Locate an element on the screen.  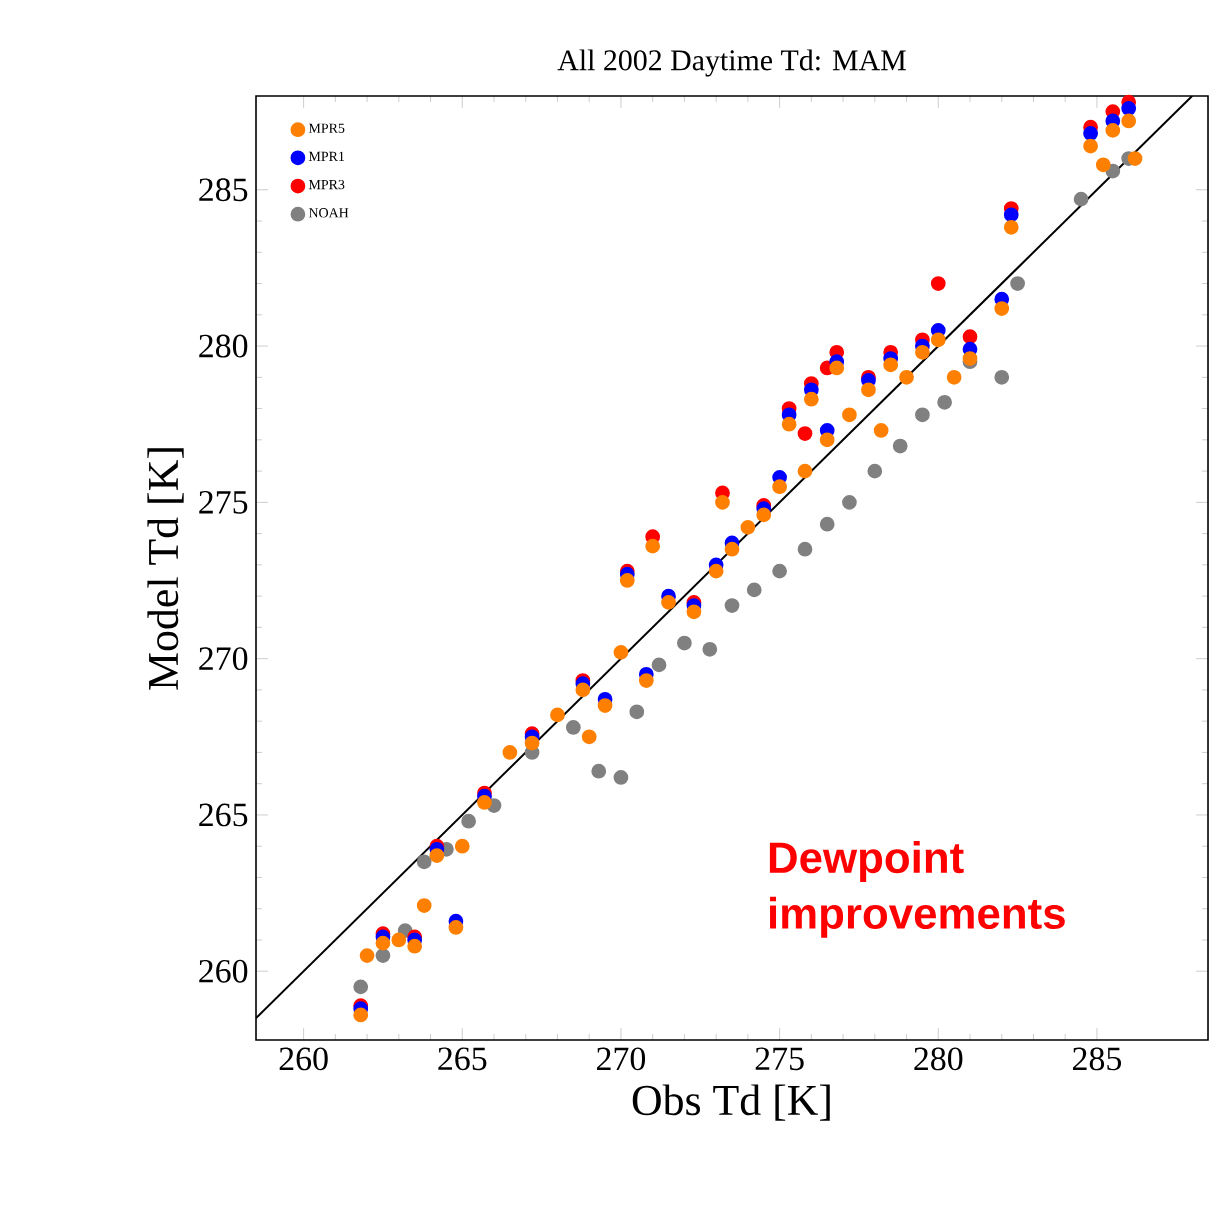
y-tick-label: 270 is located at coordinates (223, 659).